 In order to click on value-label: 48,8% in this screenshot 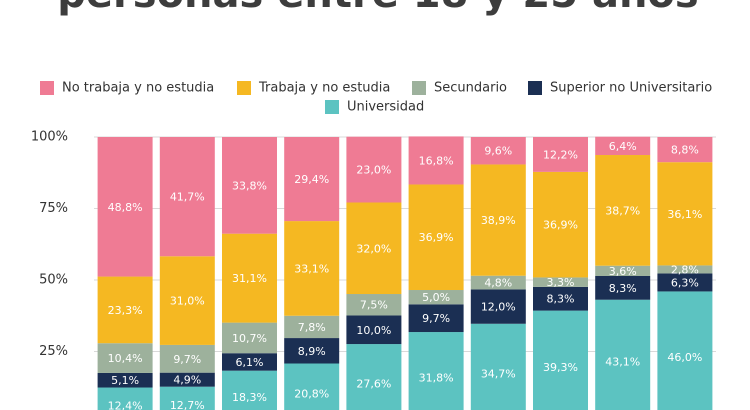, I will do `click(125, 207)`.